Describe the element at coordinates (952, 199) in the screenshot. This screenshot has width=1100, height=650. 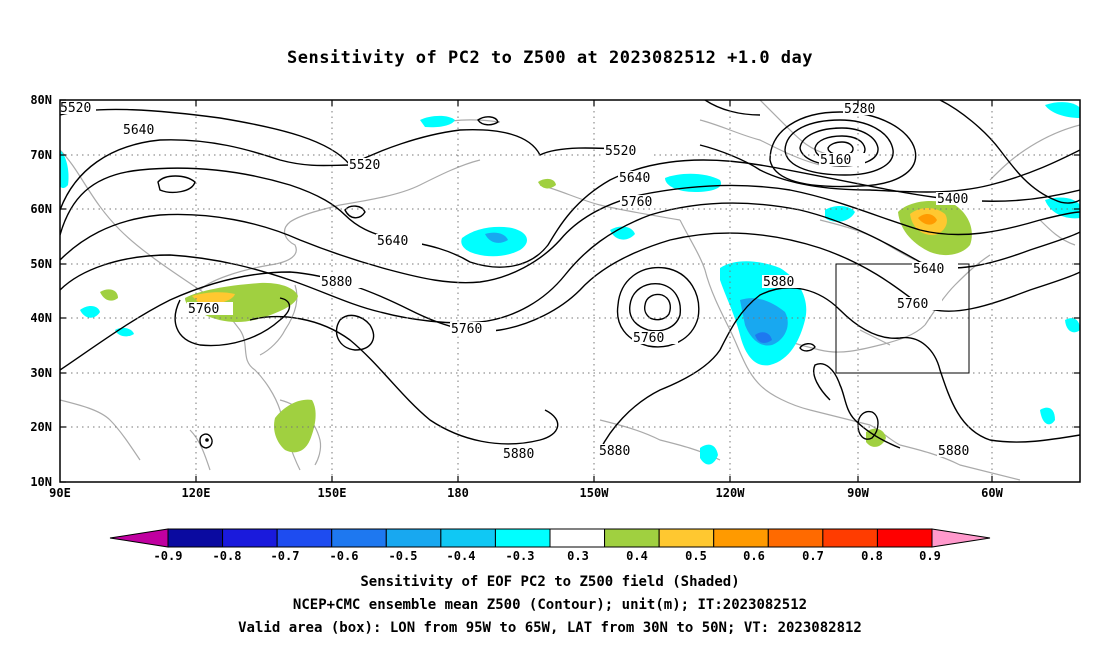
I see `contour-label: 5400` at that location.